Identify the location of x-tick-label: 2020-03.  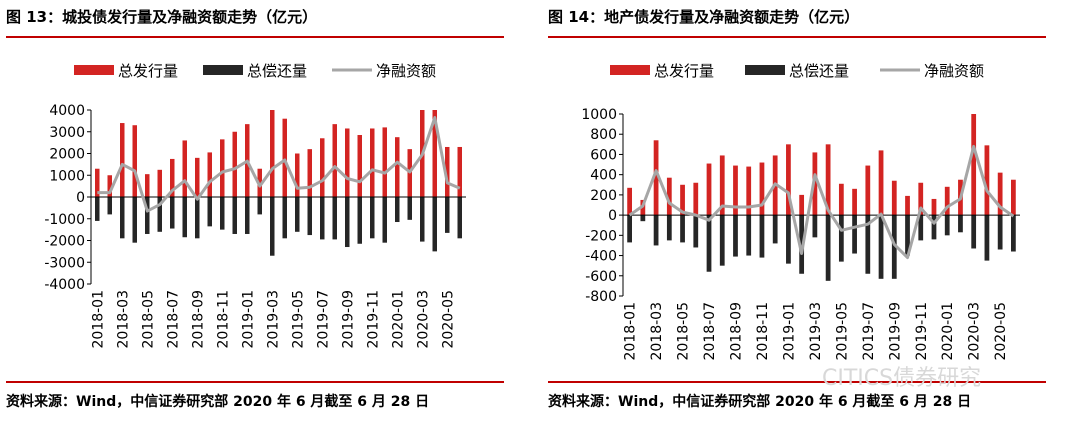
(975, 331).